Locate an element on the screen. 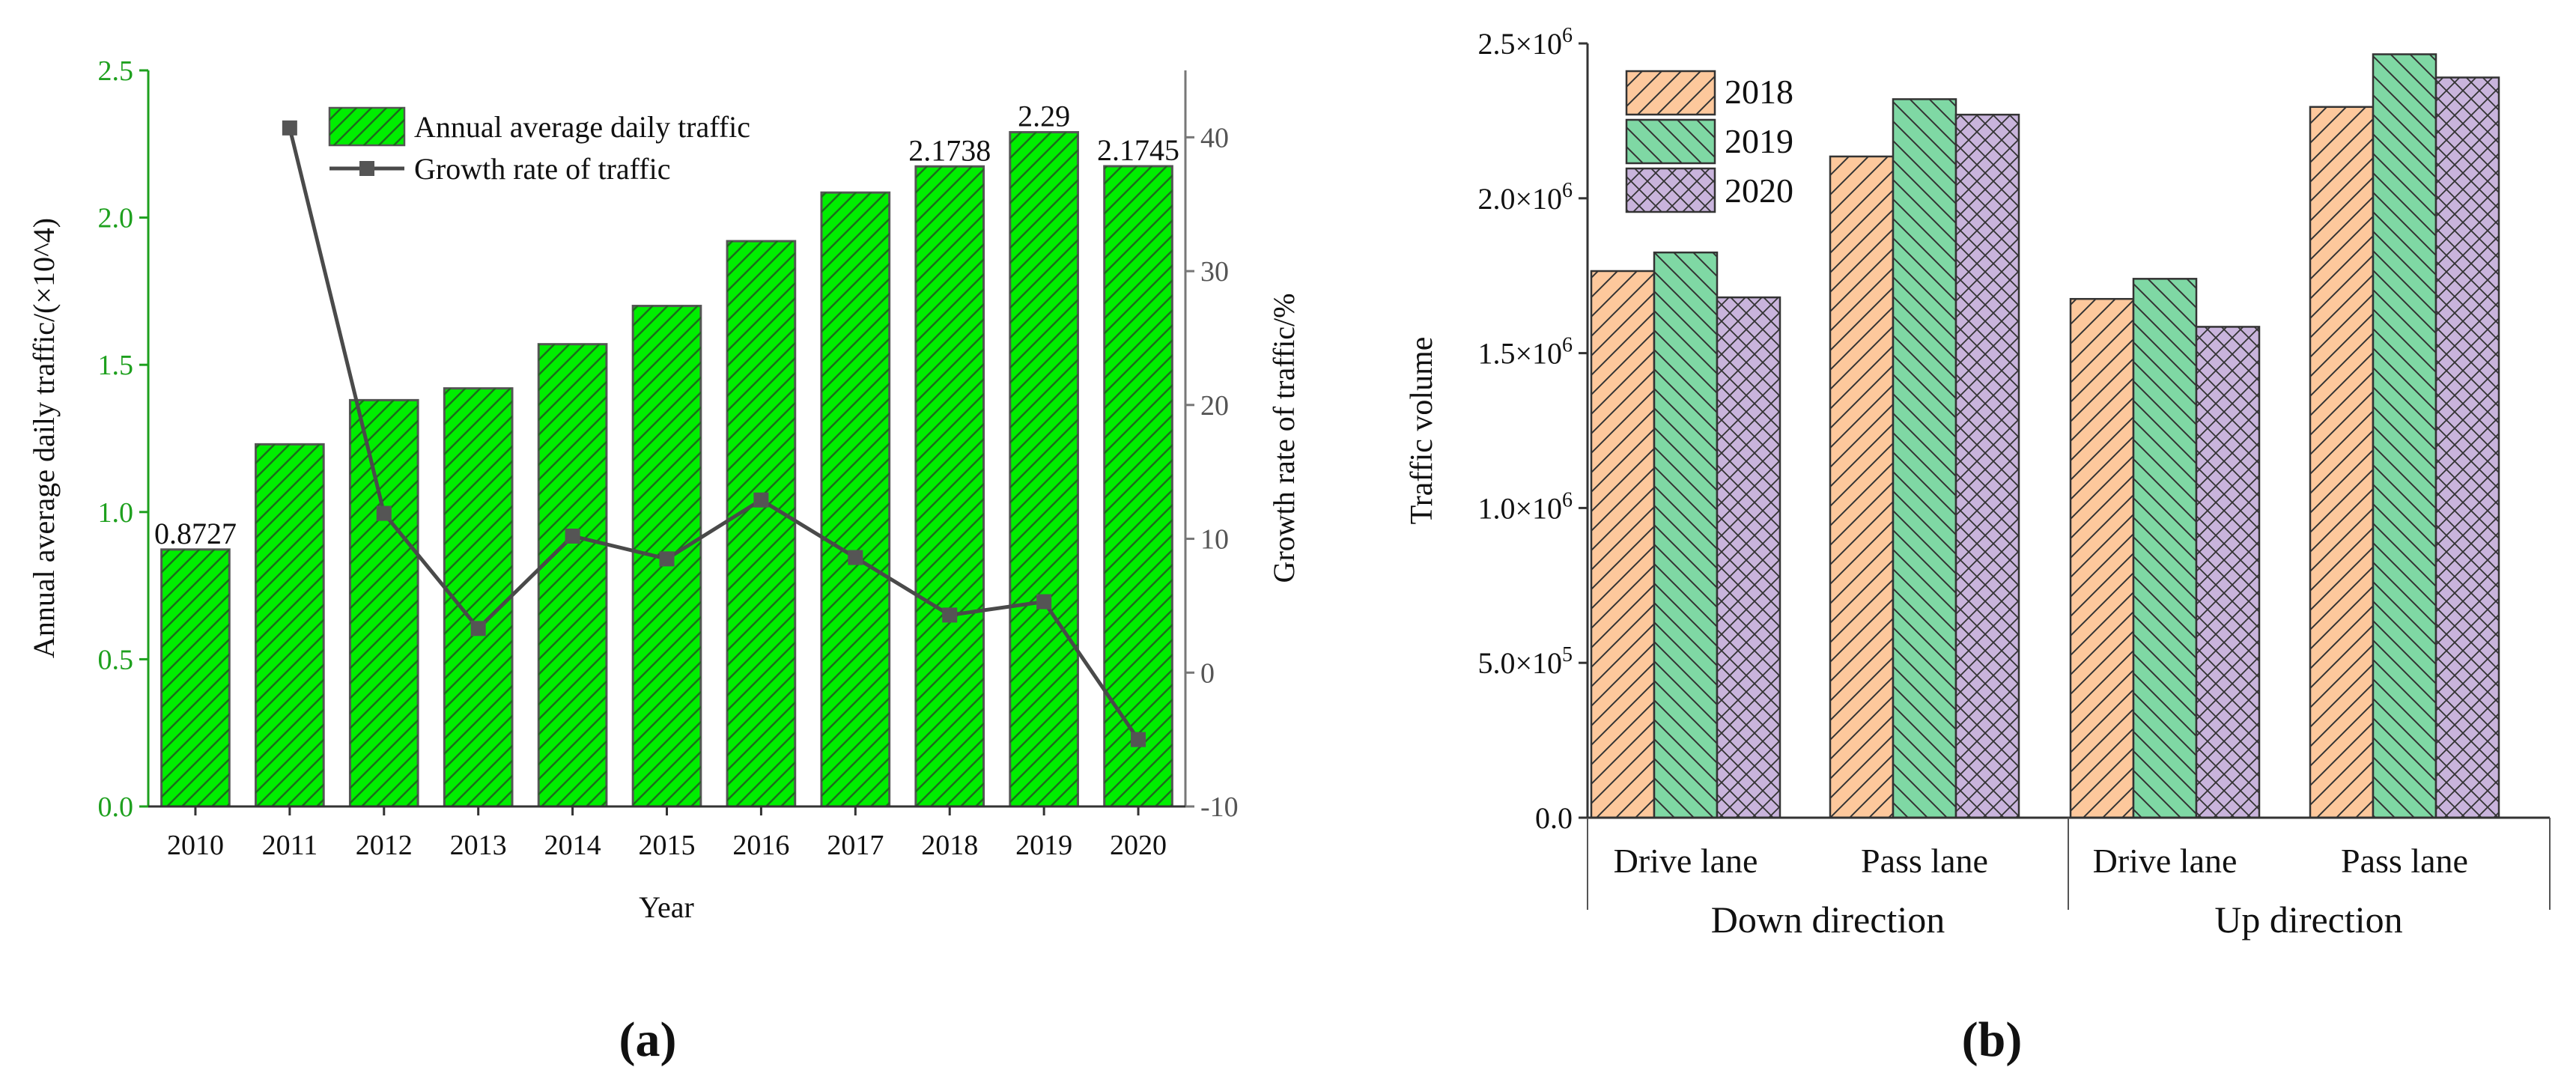 This screenshot has height=1091, width=2576. legend-label-2018: 2018 is located at coordinates (1759, 92).